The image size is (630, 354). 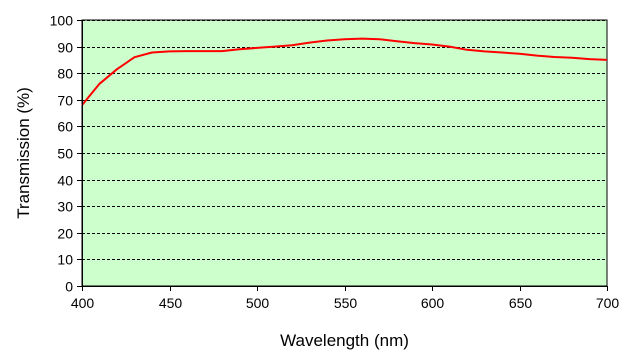 I want to click on y-tick-label-40: 40, so click(x=65, y=181).